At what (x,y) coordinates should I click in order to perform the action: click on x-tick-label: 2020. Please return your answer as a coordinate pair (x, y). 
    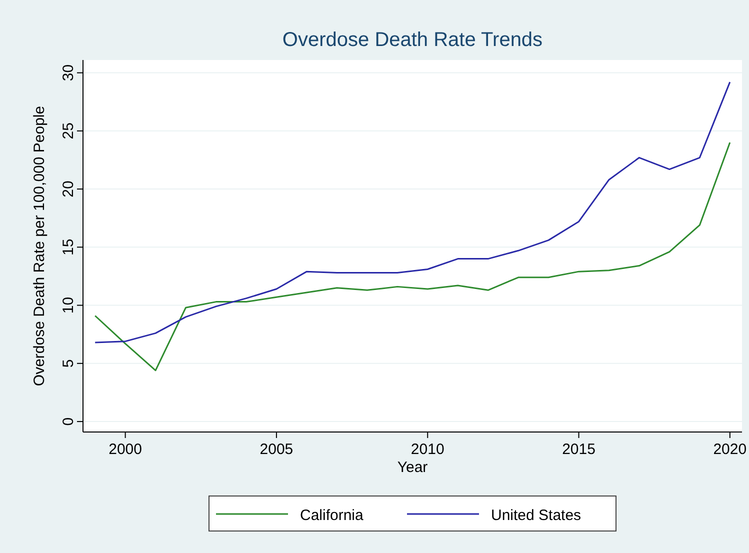
    Looking at the image, I should click on (730, 449).